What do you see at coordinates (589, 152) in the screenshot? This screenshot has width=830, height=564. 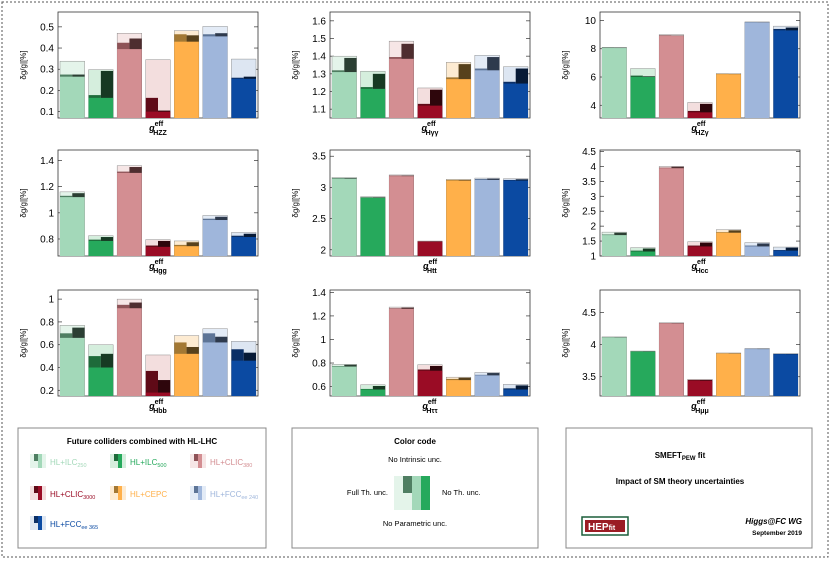 I see `y-tick-label: 4.5` at bounding box center [589, 152].